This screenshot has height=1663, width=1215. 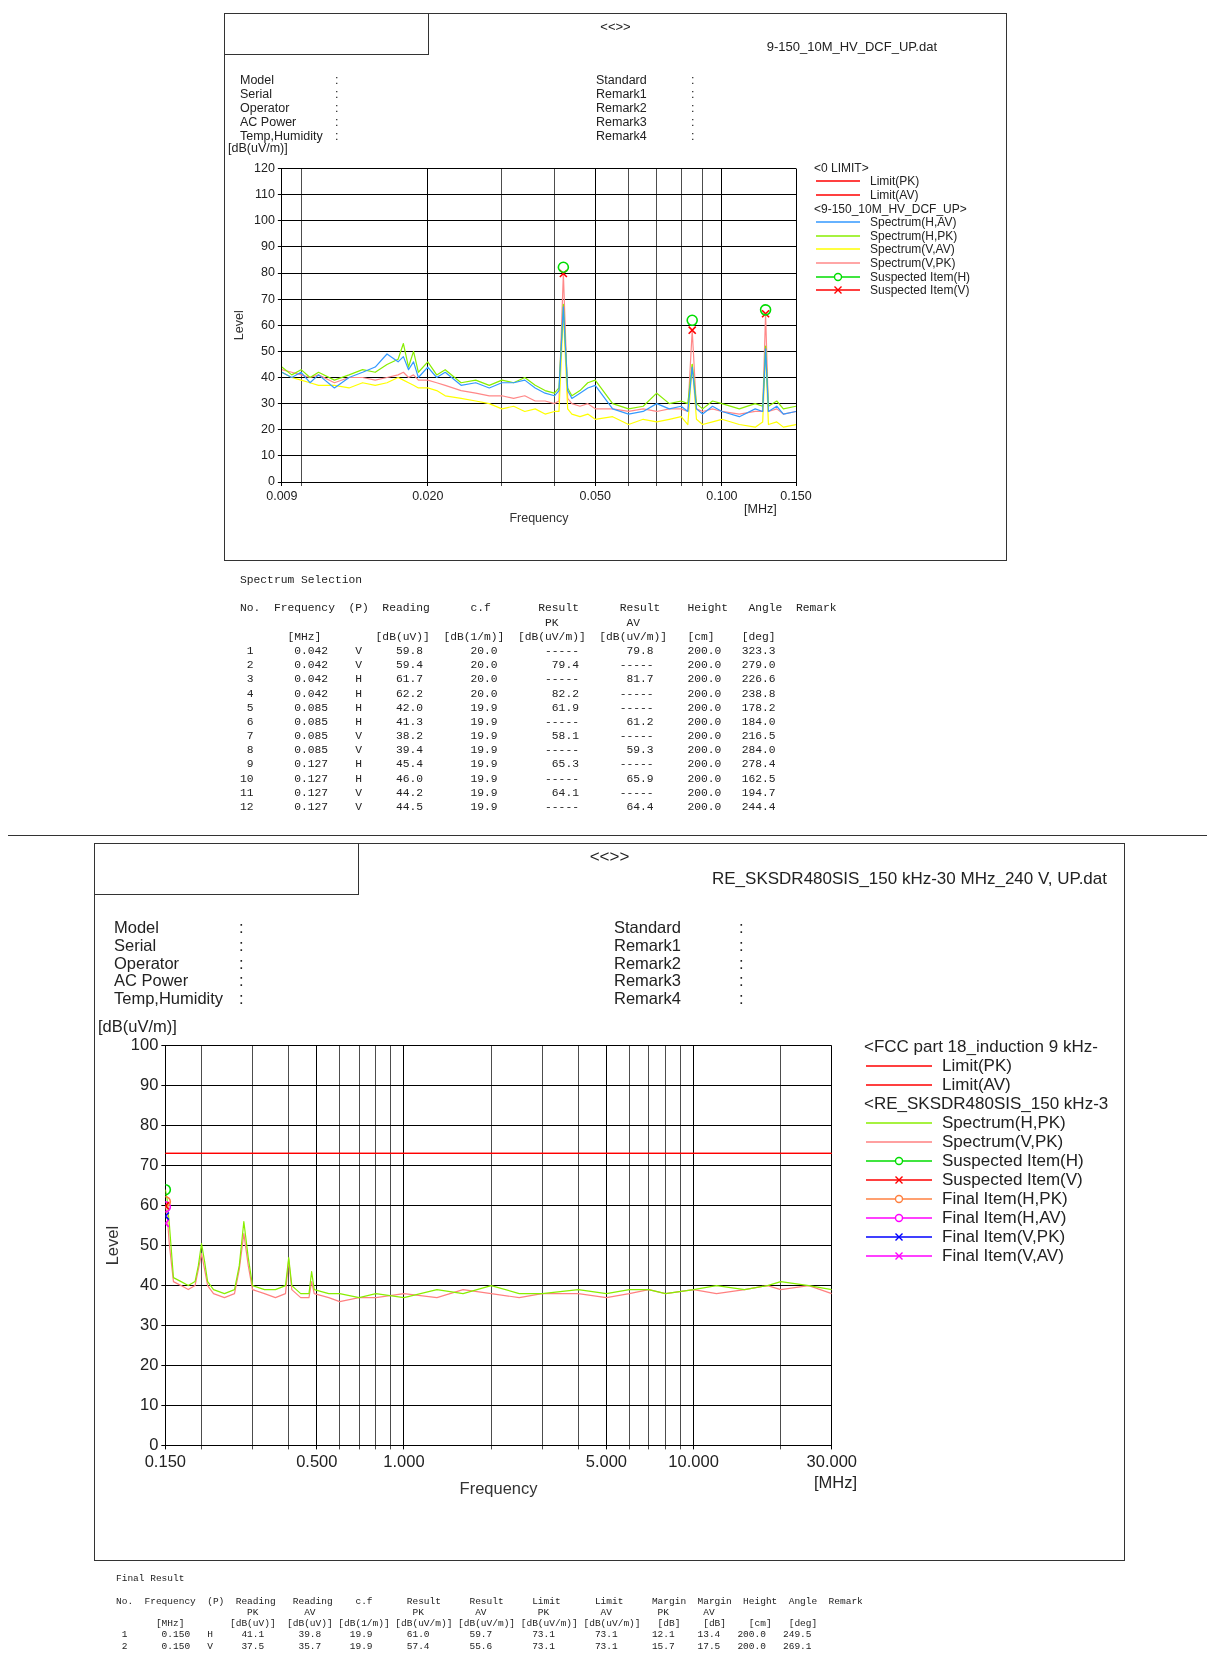 I want to click on text: 2 0.150 V 37.5 35.7 19.9 57.4 55.6 73.1 73.1 15.7 17.5 200.0 269.1, so click(x=466, y=1646).